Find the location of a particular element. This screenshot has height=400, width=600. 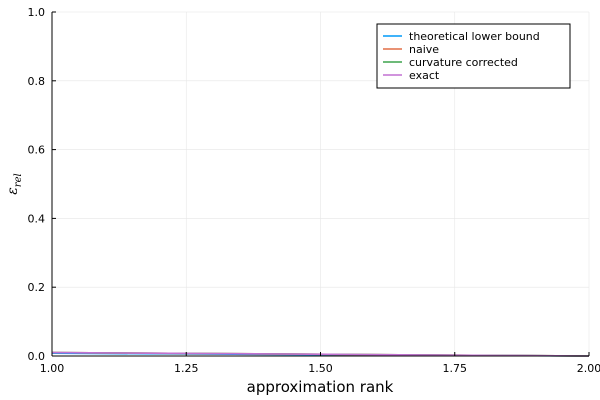

legend-label: theoretical lower bound is located at coordinates (474, 36).